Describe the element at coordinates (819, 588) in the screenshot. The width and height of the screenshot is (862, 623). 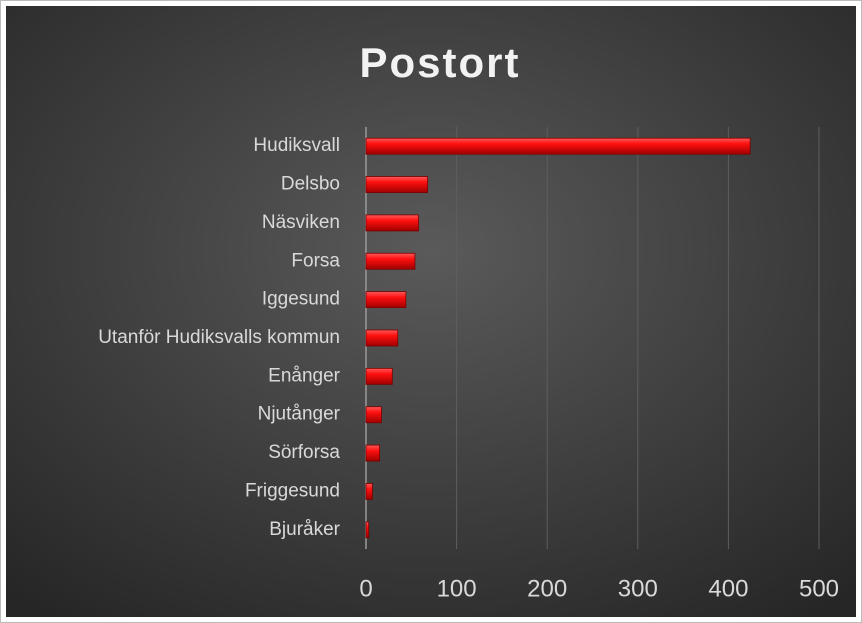
I see `x-tick-label: 500` at that location.